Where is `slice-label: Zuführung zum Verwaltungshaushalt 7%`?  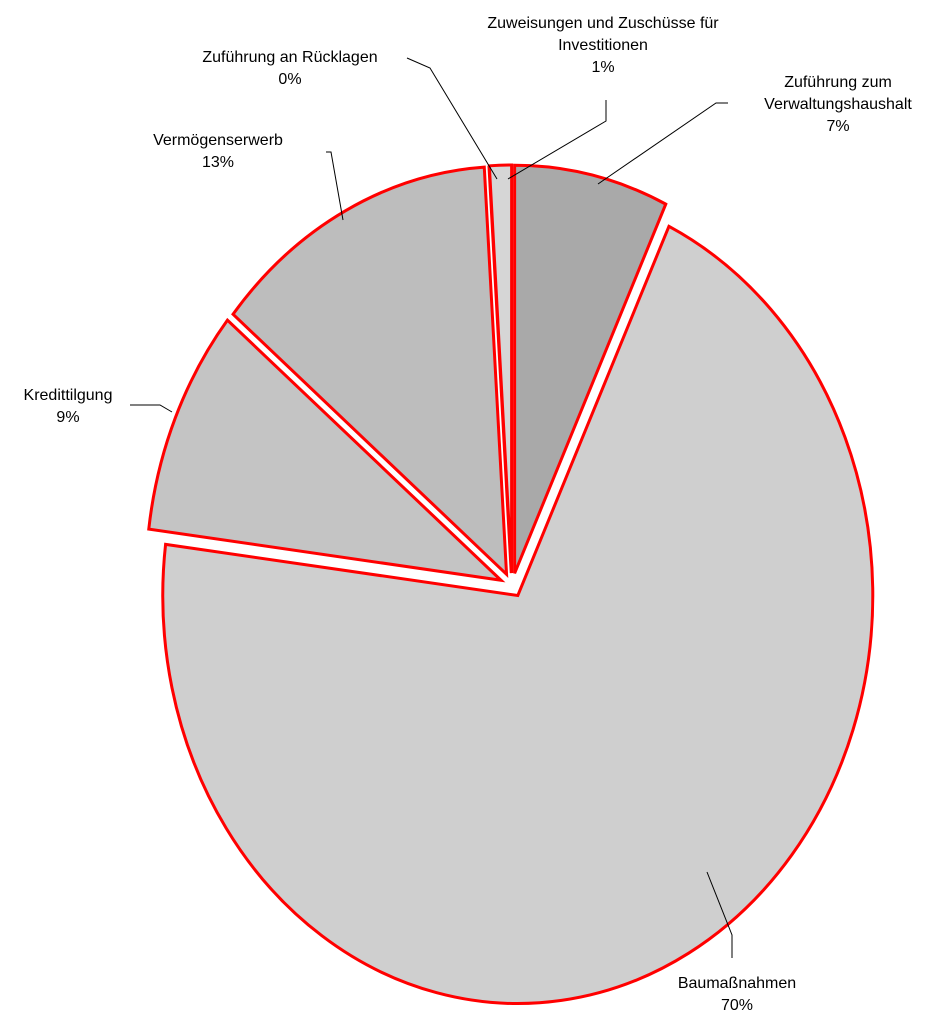 slice-label: Zuführung zum Verwaltungshaushalt 7% is located at coordinates (833, 105).